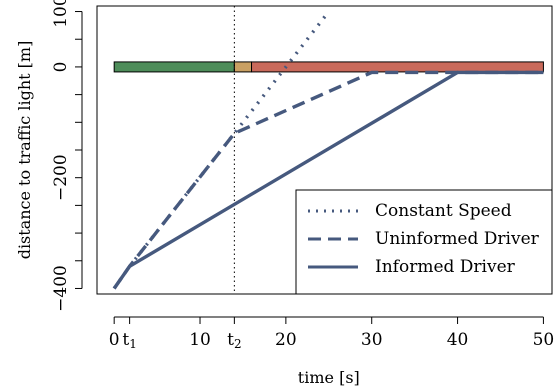 This screenshot has height=390, width=559. What do you see at coordinates (129, 340) in the screenshot?
I see `x-tick-label: t1` at bounding box center [129, 340].